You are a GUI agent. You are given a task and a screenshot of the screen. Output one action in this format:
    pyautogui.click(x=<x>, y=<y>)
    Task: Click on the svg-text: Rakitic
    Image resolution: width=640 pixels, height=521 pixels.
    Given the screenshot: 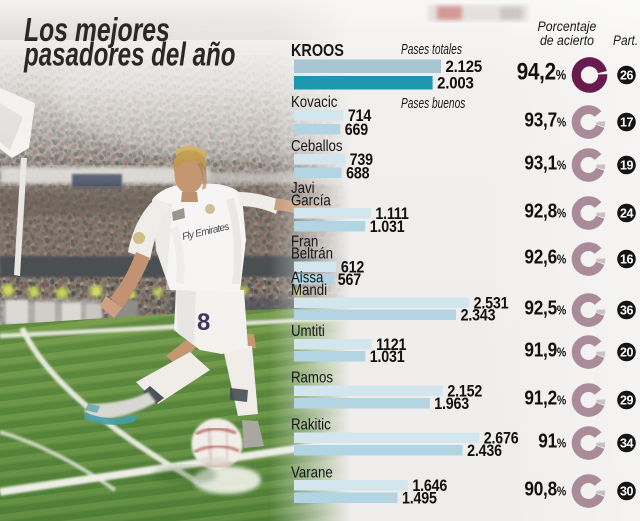 What is the action you would take?
    pyautogui.click(x=311, y=425)
    